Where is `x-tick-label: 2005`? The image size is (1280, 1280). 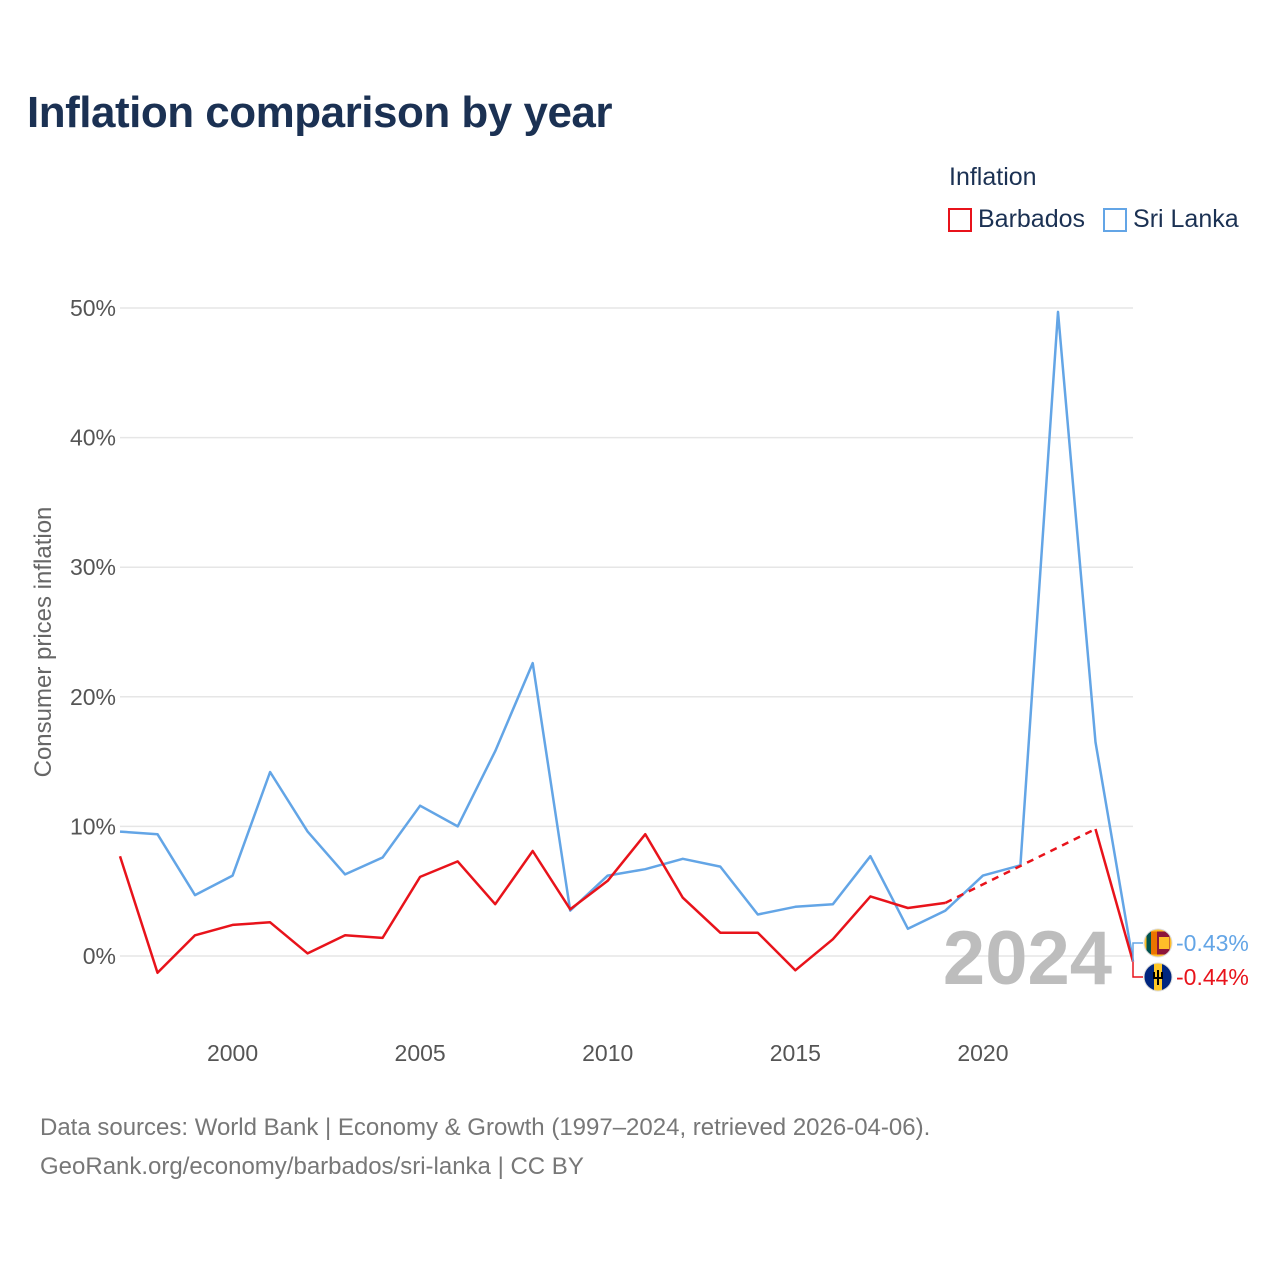
x-tick-label: 2005 is located at coordinates (420, 1053).